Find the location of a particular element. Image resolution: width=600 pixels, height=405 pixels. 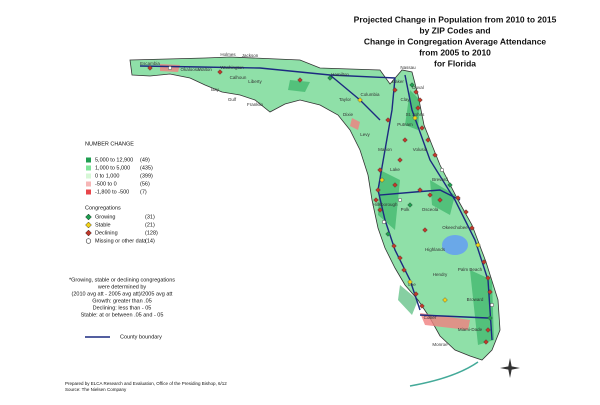

place-label: Monroe is located at coordinates (440, 344).